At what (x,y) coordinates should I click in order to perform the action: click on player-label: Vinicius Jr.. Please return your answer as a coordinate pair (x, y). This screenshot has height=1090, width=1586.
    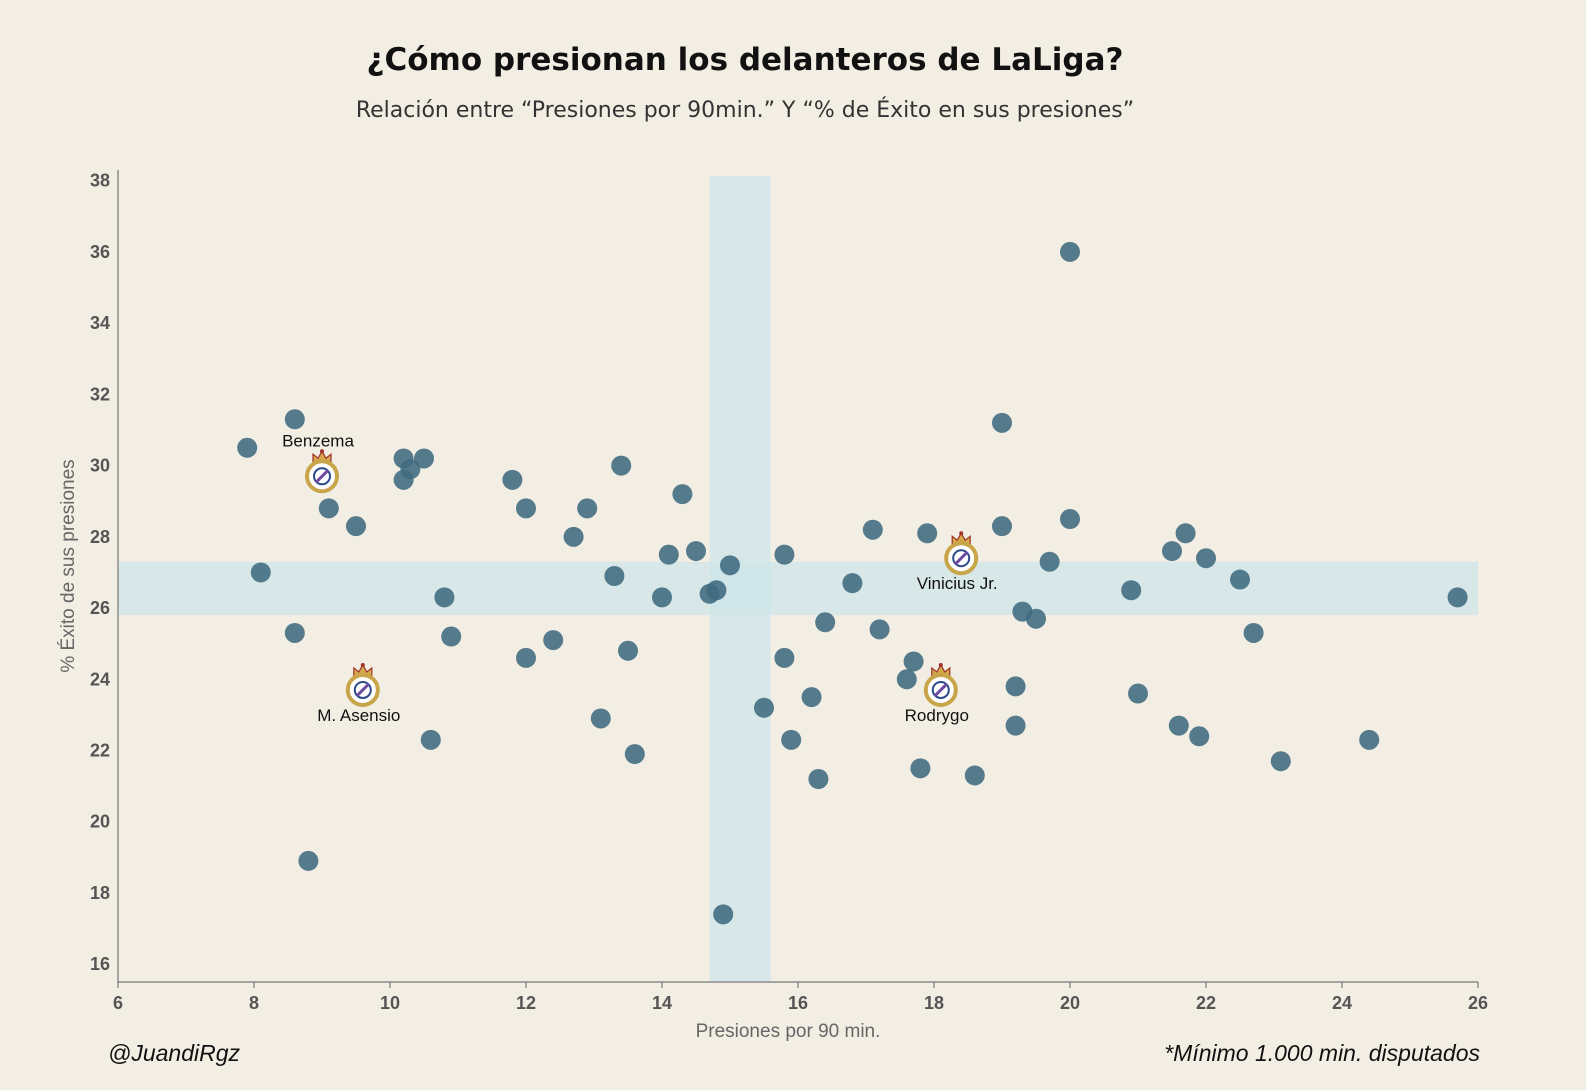
    Looking at the image, I should click on (957, 583).